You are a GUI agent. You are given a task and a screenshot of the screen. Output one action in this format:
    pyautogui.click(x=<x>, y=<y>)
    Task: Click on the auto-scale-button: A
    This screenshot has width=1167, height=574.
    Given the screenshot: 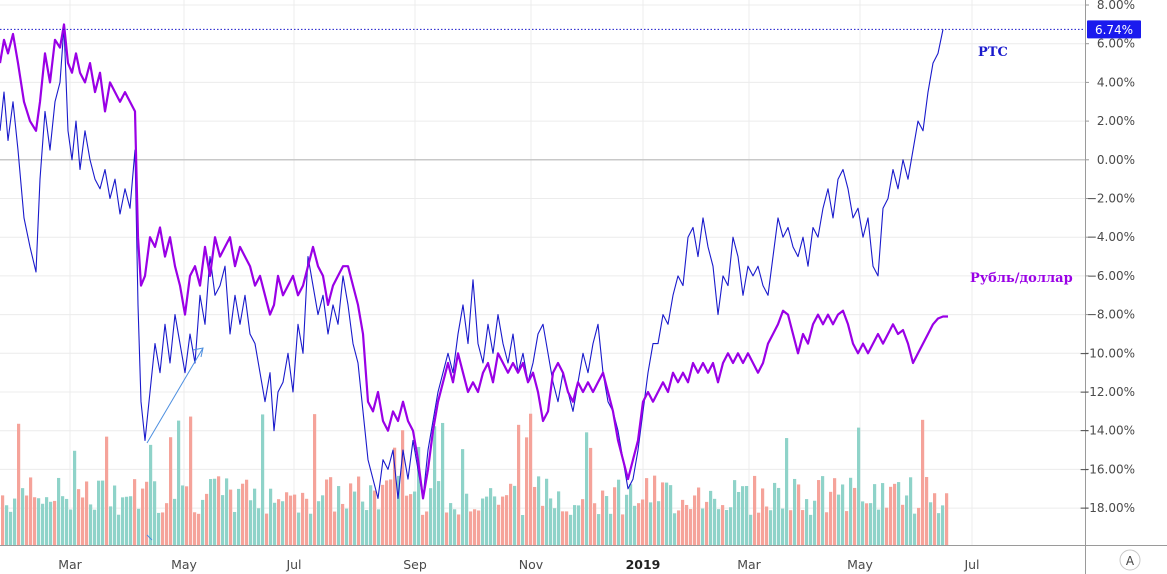 What is the action you would take?
    pyautogui.click(x=1130, y=560)
    